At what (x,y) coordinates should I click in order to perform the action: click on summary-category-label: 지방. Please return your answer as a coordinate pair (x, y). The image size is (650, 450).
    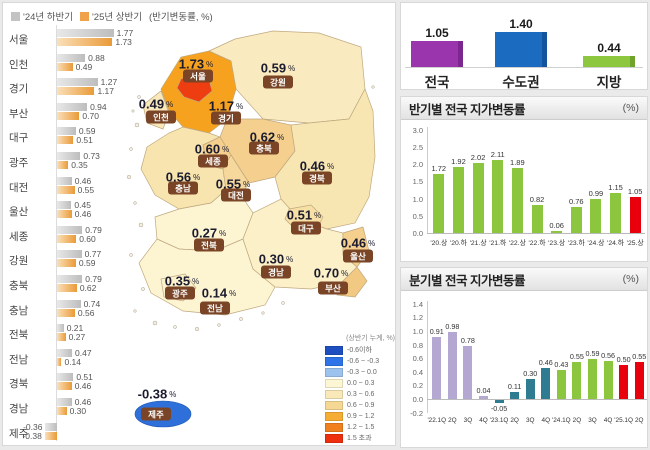
    Looking at the image, I should click on (609, 82).